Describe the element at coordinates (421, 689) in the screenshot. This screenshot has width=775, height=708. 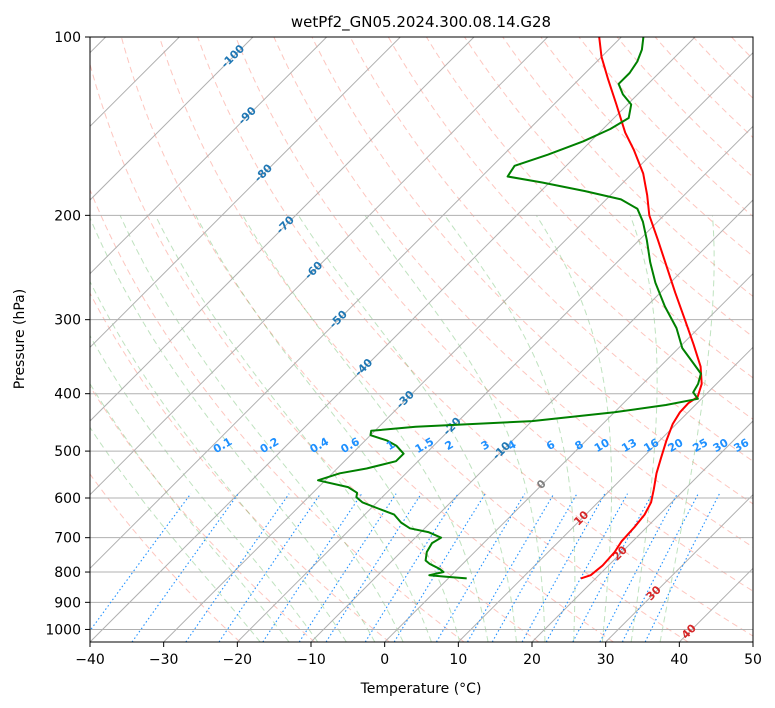
I see `x-axis-label: Temperature (°C)` at that location.